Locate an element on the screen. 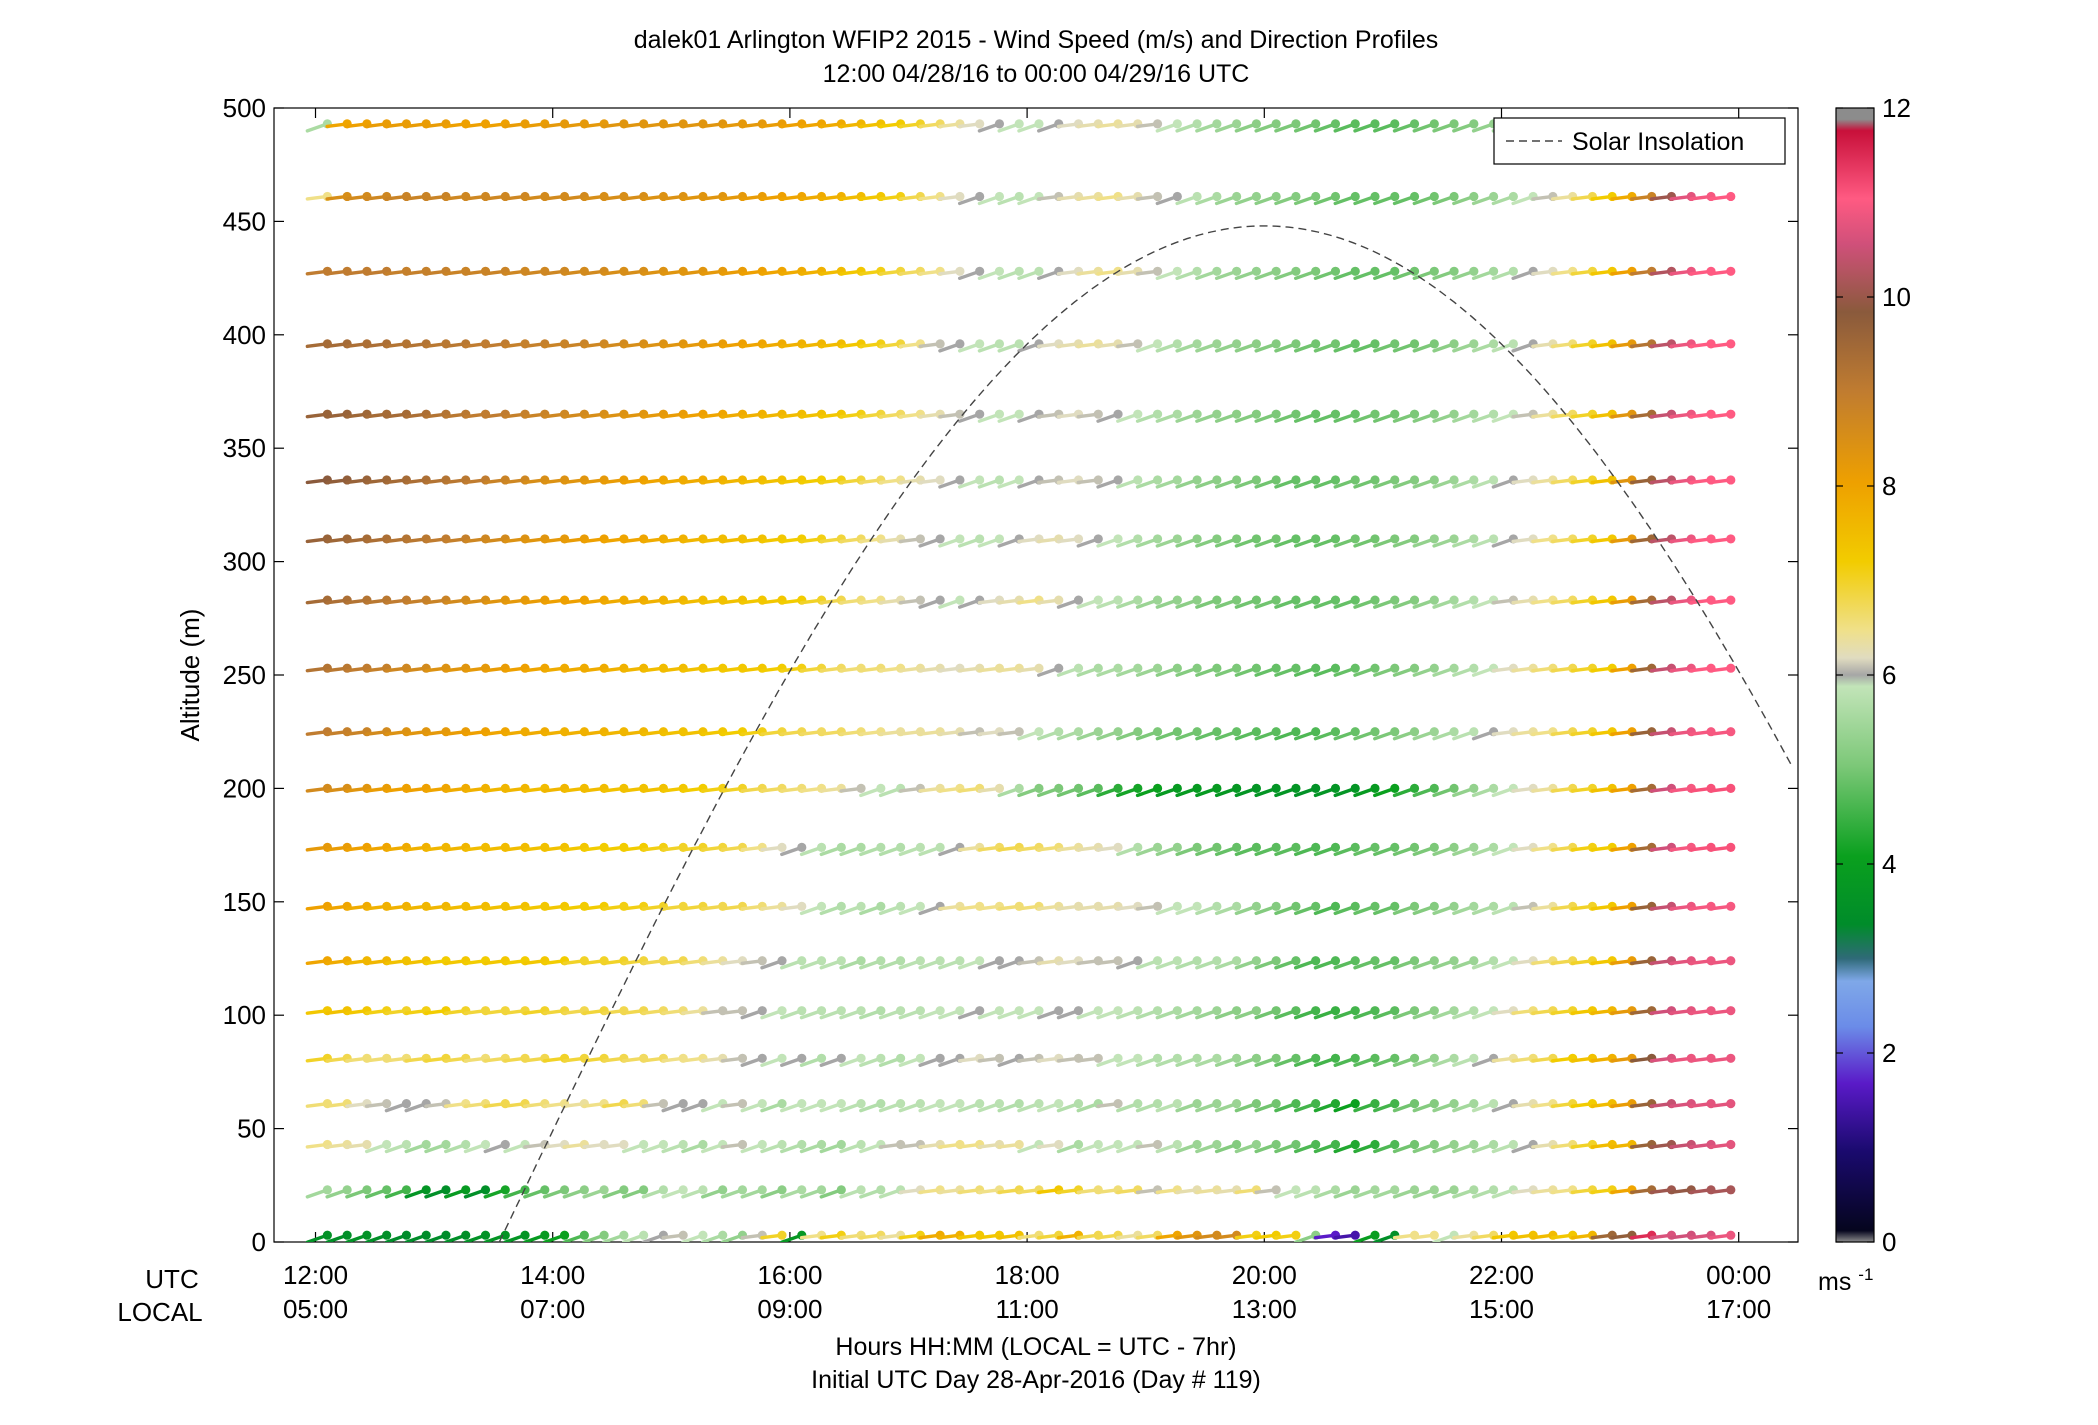 This screenshot has height=1425, width=2098. y-tick-label: 500 is located at coordinates (244, 108).